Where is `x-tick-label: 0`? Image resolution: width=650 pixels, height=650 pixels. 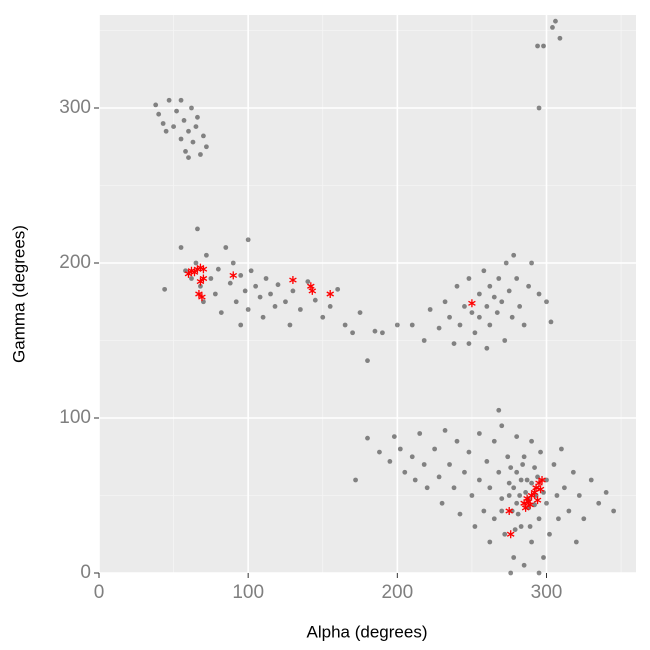 x-tick-label: 0 is located at coordinates (99, 592).